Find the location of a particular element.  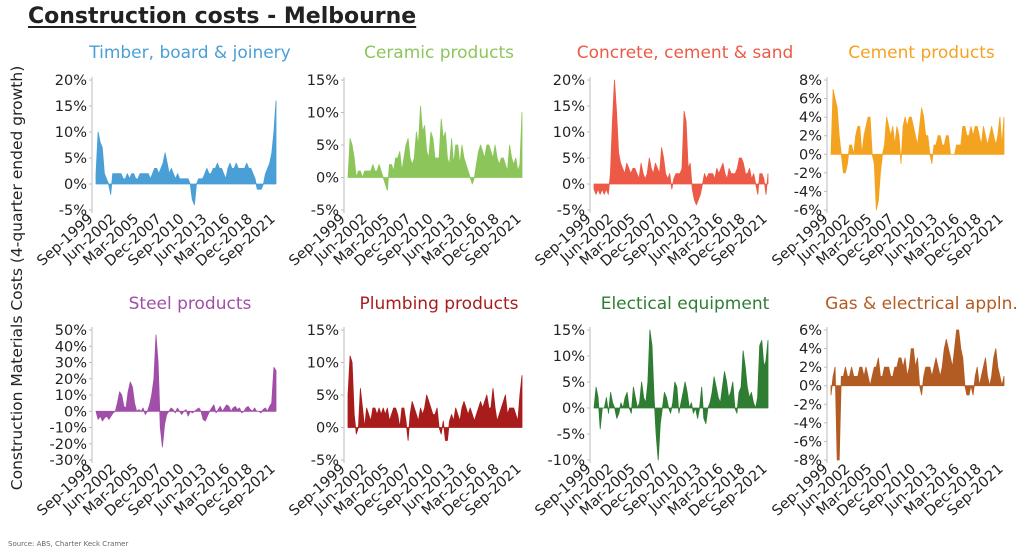

panel-title: Concrete, cement & sand is located at coordinates (685, 53).